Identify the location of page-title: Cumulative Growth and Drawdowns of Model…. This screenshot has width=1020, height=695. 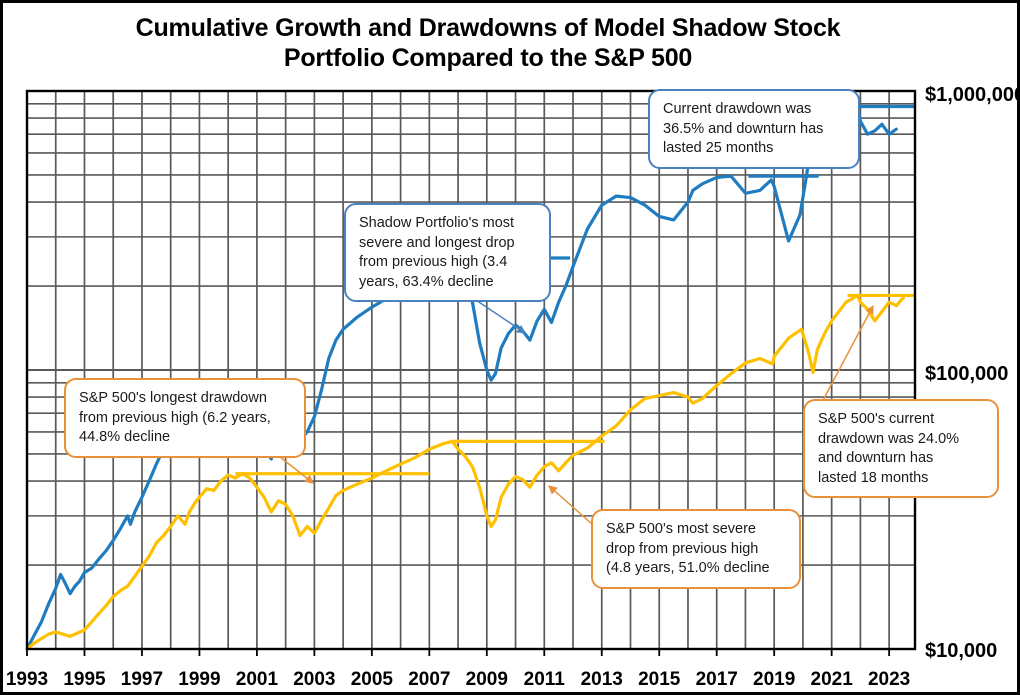
(488, 43).